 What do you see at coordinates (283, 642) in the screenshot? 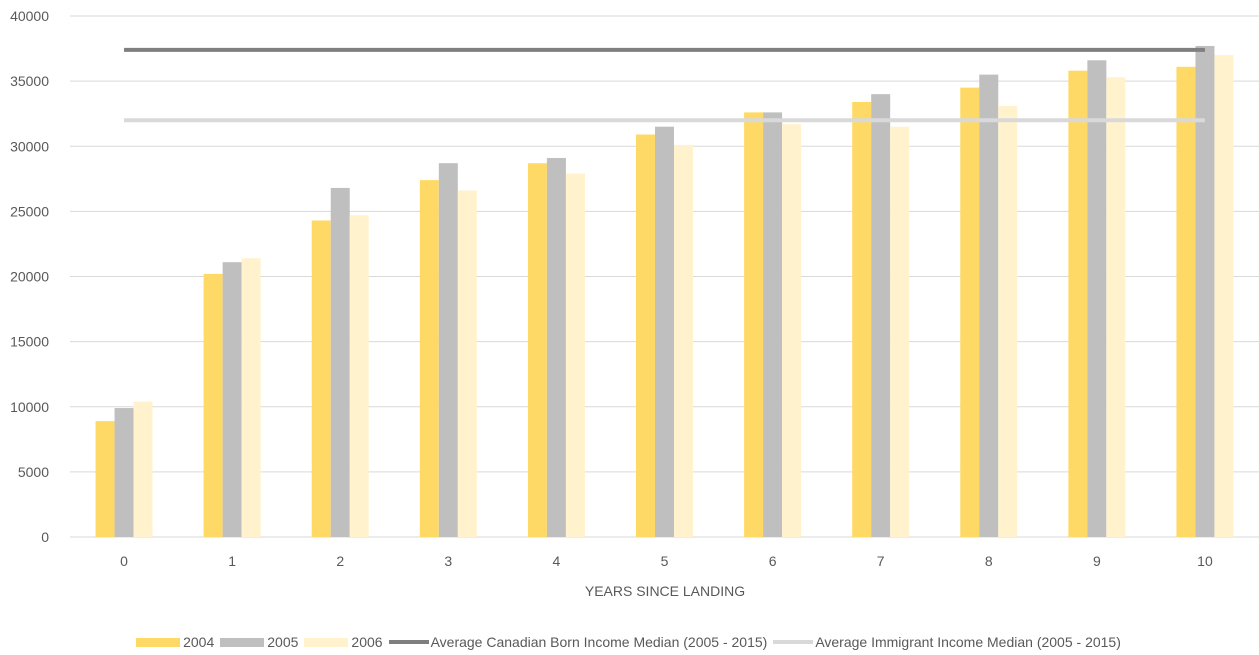
I see `legend-label: 2005` at bounding box center [283, 642].